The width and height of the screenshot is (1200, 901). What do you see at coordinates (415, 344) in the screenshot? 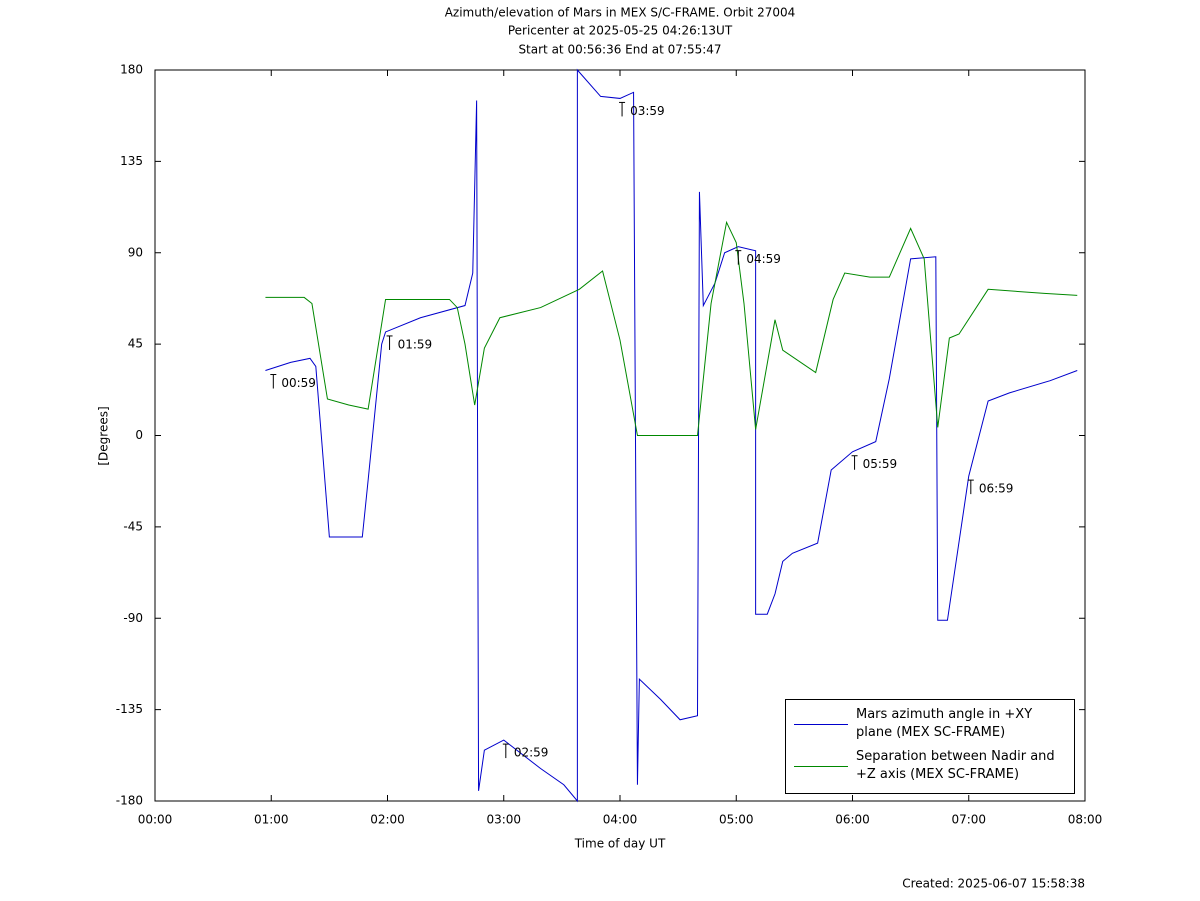
I see `annotation-label: 01:59` at bounding box center [415, 344].